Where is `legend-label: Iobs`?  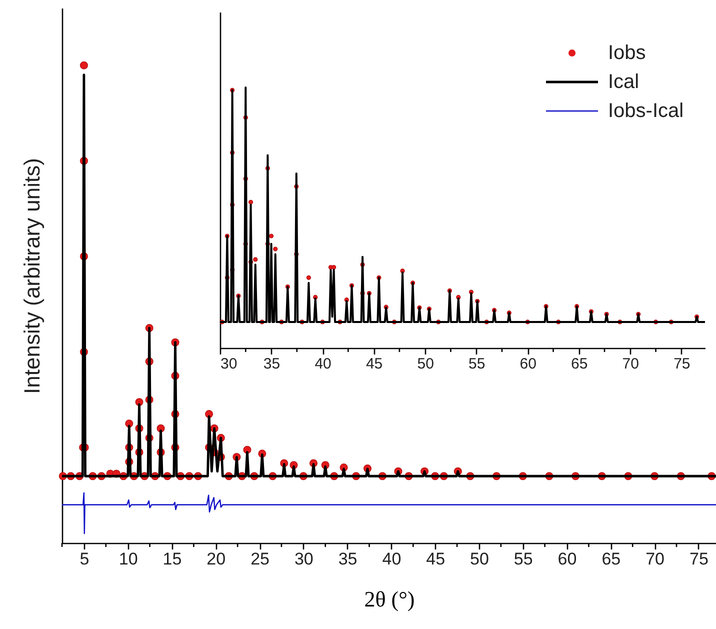
legend-label: Iobs is located at coordinates (627, 53).